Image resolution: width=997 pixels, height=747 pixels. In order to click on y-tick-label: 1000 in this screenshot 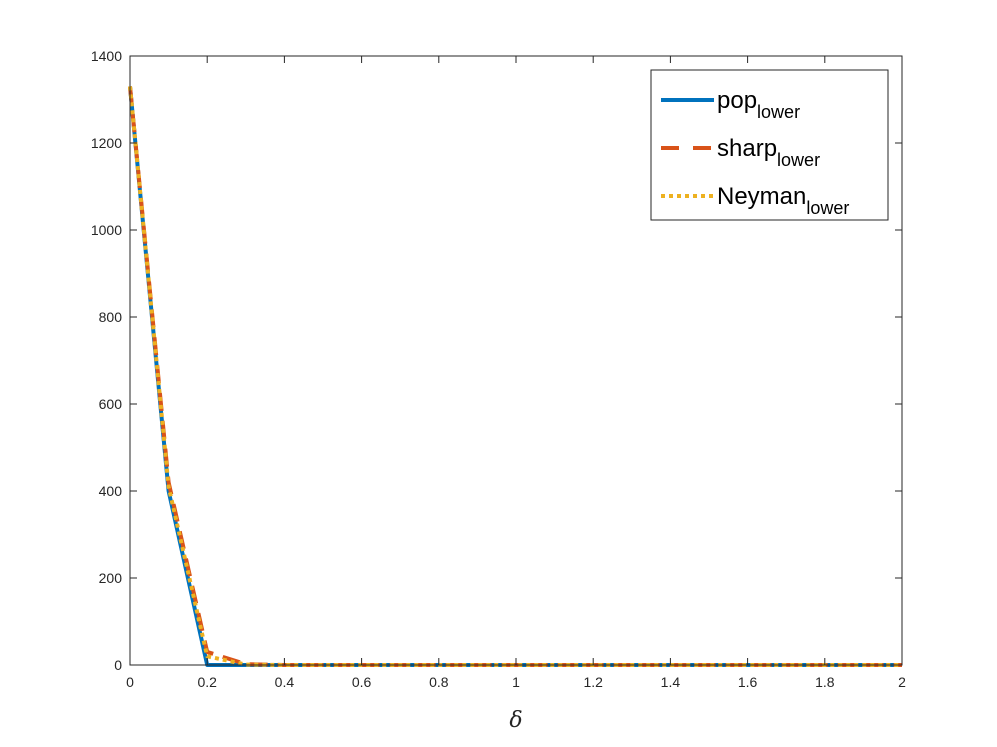, I will do `click(106, 230)`.